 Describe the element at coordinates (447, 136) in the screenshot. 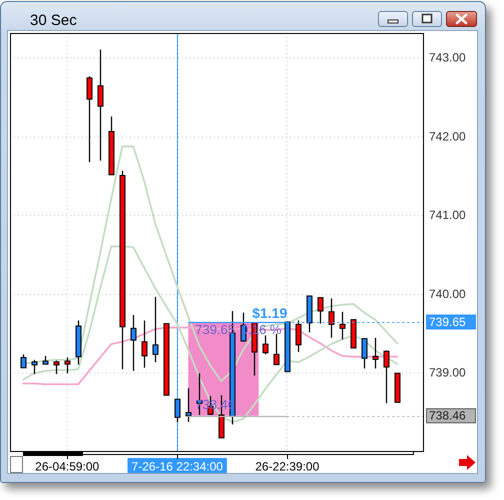

I see `y-tick-label: 742.00` at that location.